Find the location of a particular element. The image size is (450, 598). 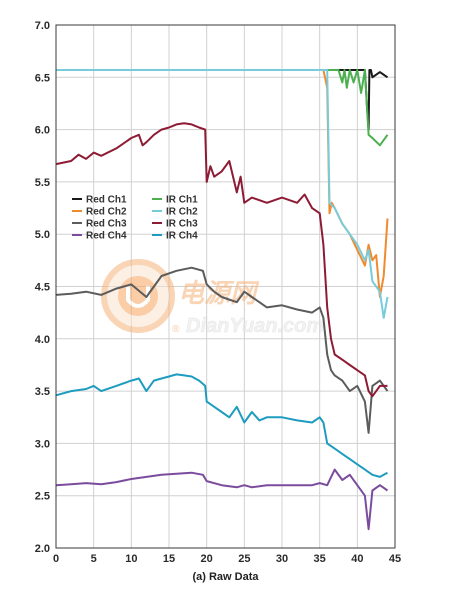

legend-label: IR Ch3 is located at coordinates (182, 224).